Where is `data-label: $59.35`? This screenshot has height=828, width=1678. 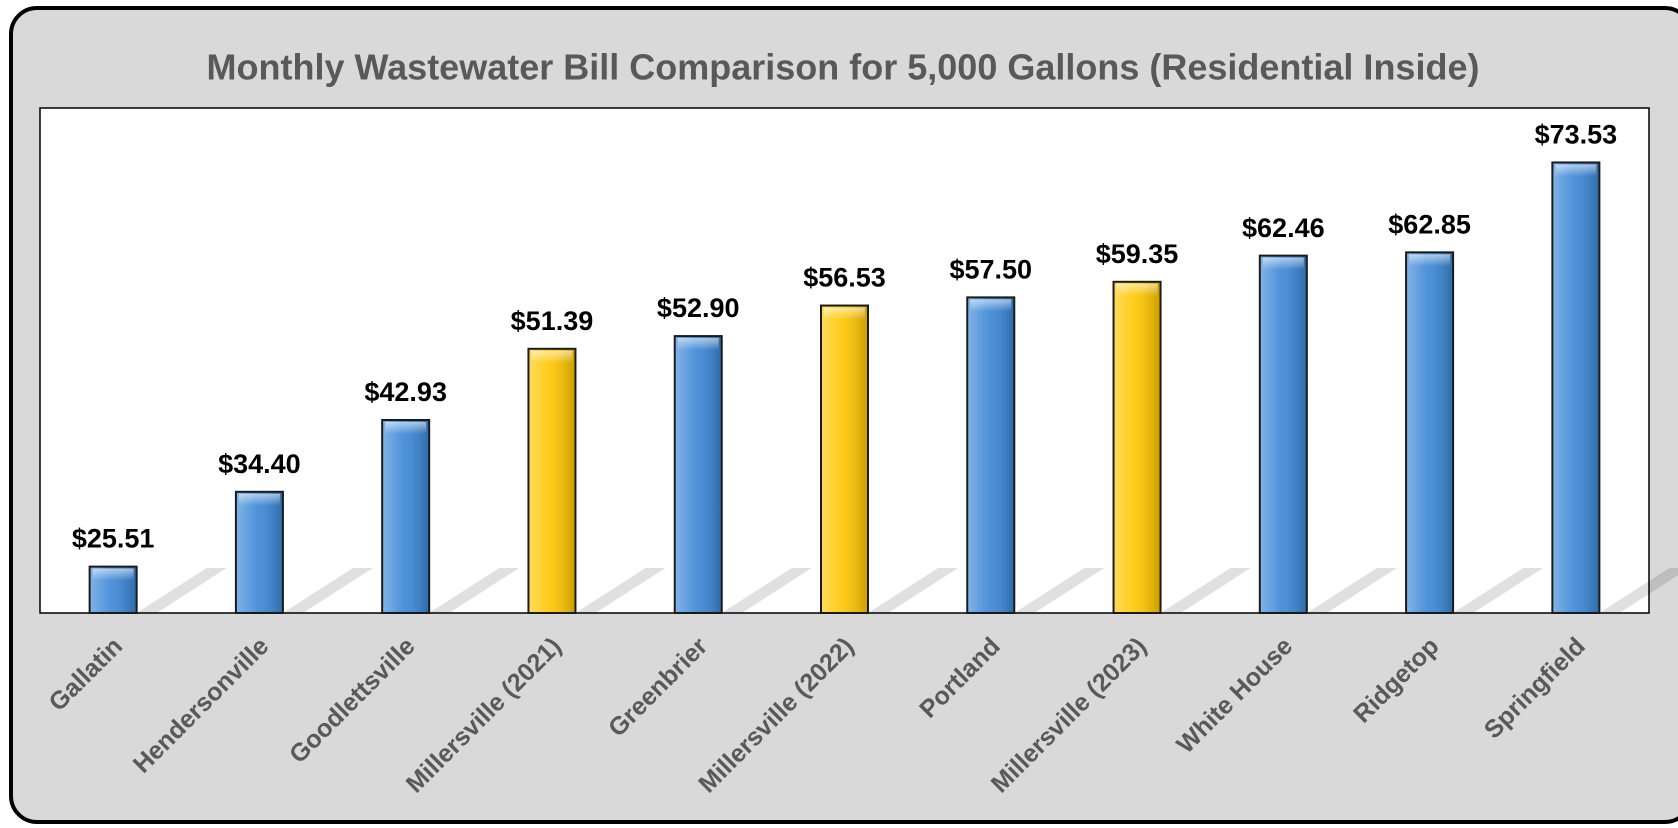
data-label: $59.35 is located at coordinates (1137, 254).